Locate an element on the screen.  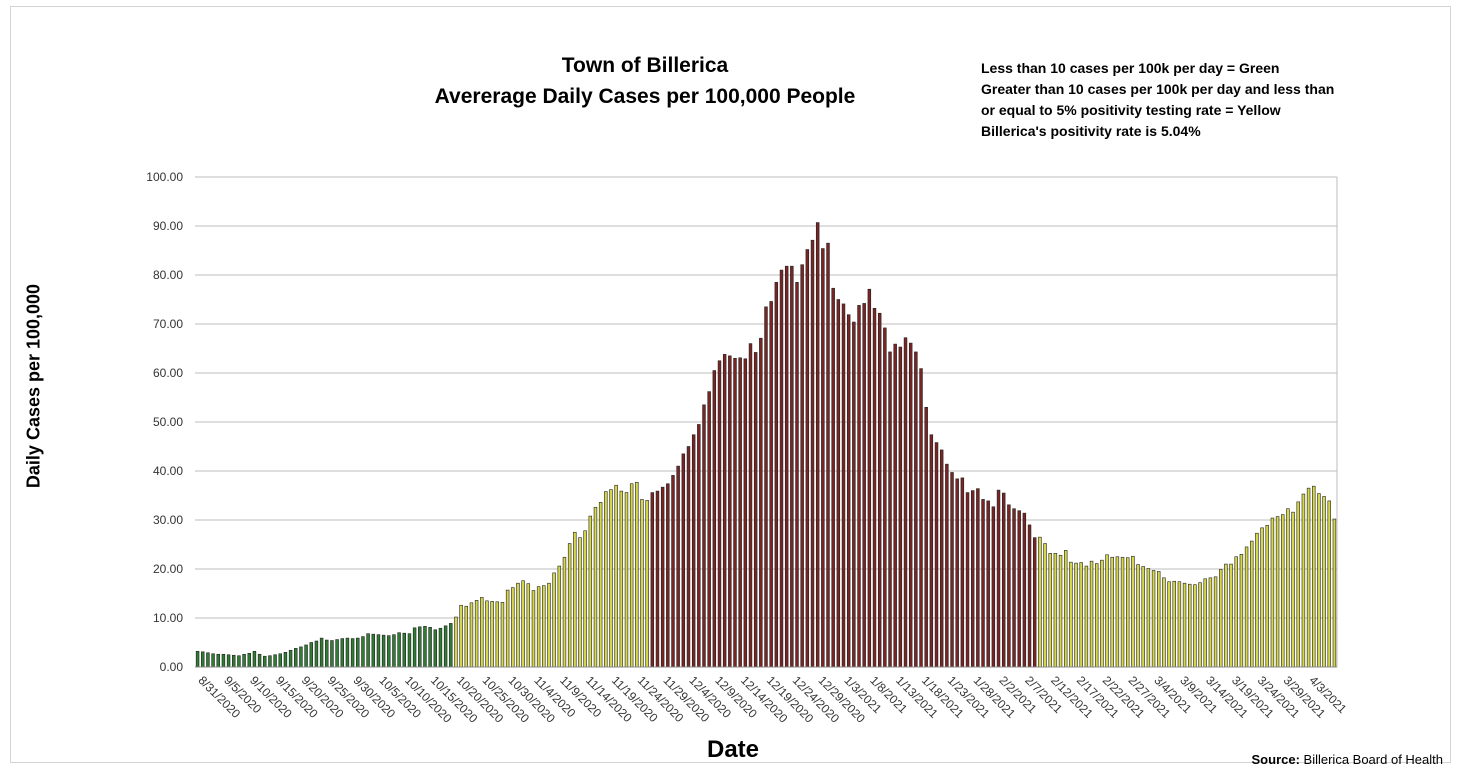
y-tick-label: 0.00 is located at coordinates (172, 667).